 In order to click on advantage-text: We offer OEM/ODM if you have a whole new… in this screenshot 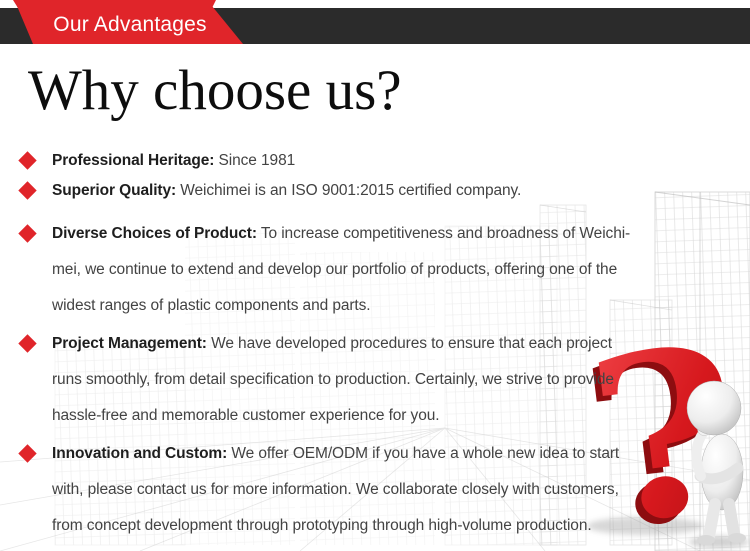, I will do `click(336, 489)`.